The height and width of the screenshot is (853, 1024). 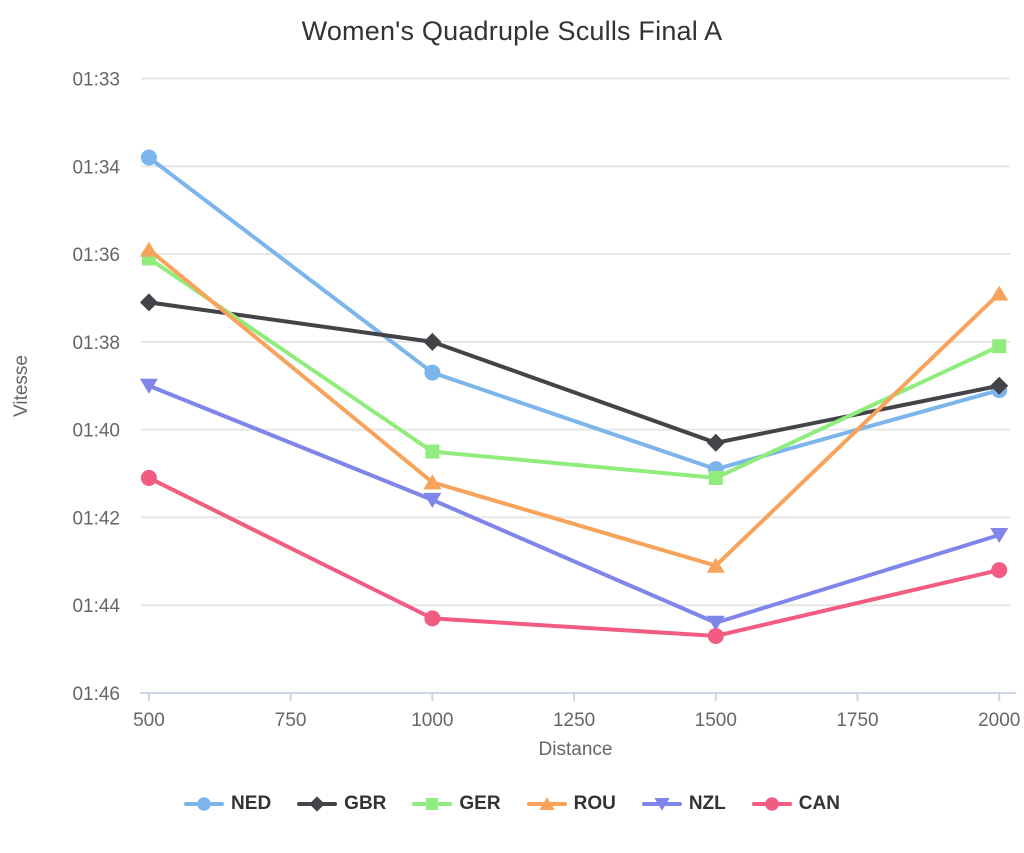 I want to click on legend-marker-triangle-icon, so click(x=546, y=803).